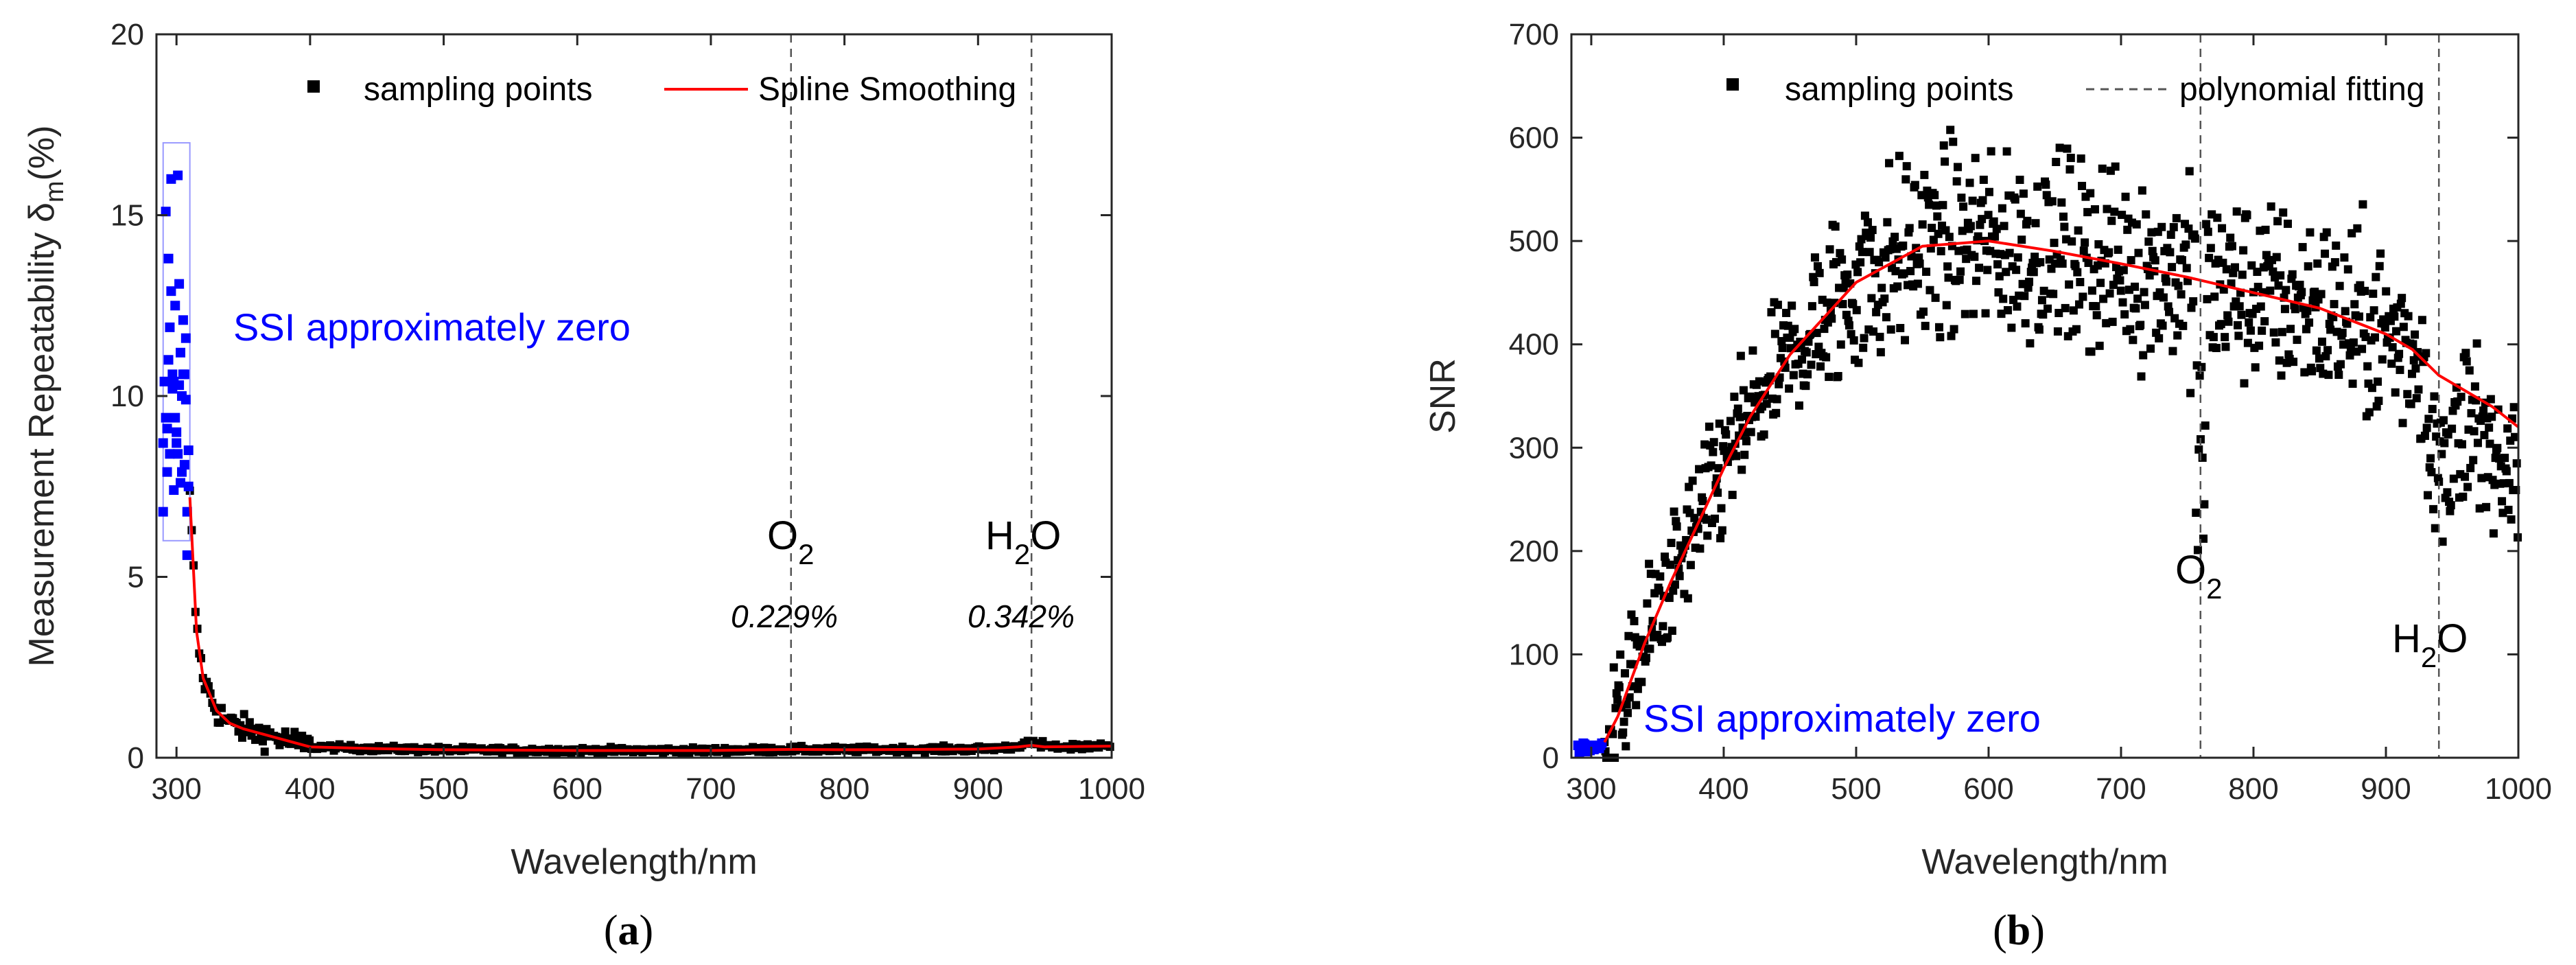  Describe the element at coordinates (42, 434) in the screenshot. I see `y-axis-label-a-main: Measurement Repeatability δ` at that location.